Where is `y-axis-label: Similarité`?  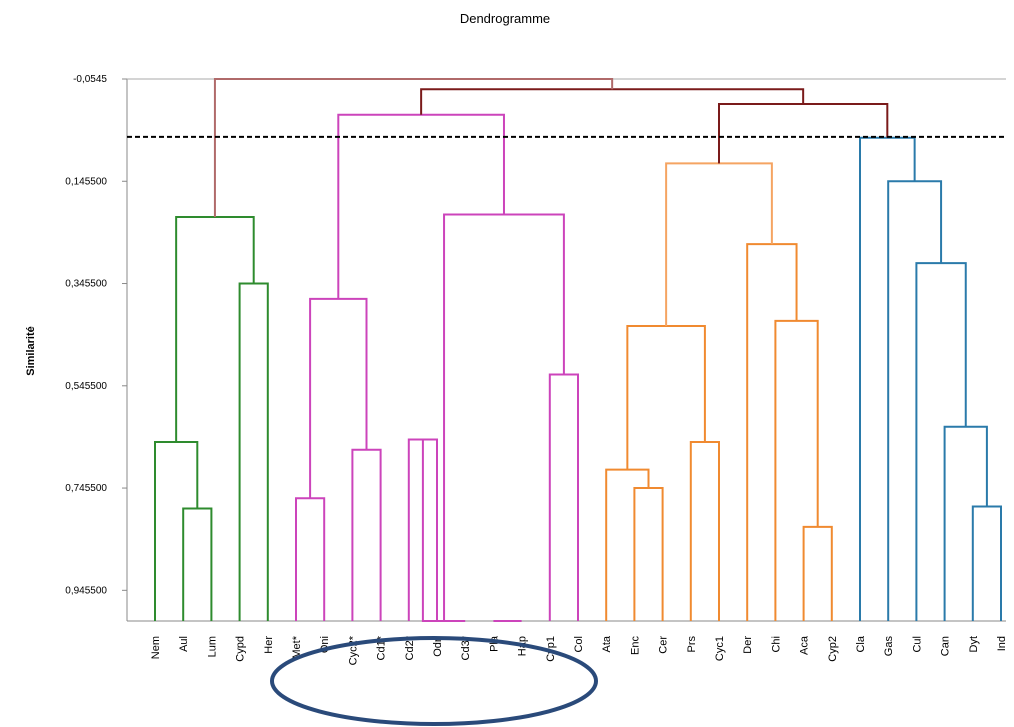 y-axis-label: Similarité is located at coordinates (31, 351).